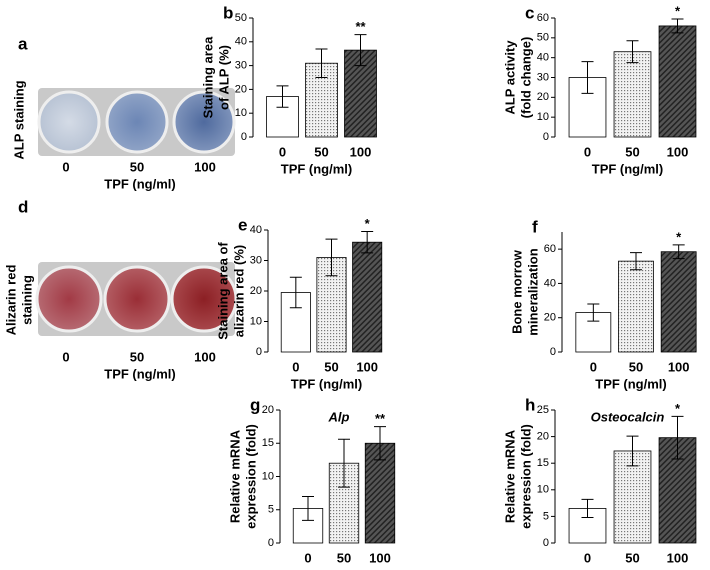 This screenshot has height=570, width=710. What do you see at coordinates (250, 476) in the screenshot?
I see `y-axis-label: expression (fold)` at bounding box center [250, 476].